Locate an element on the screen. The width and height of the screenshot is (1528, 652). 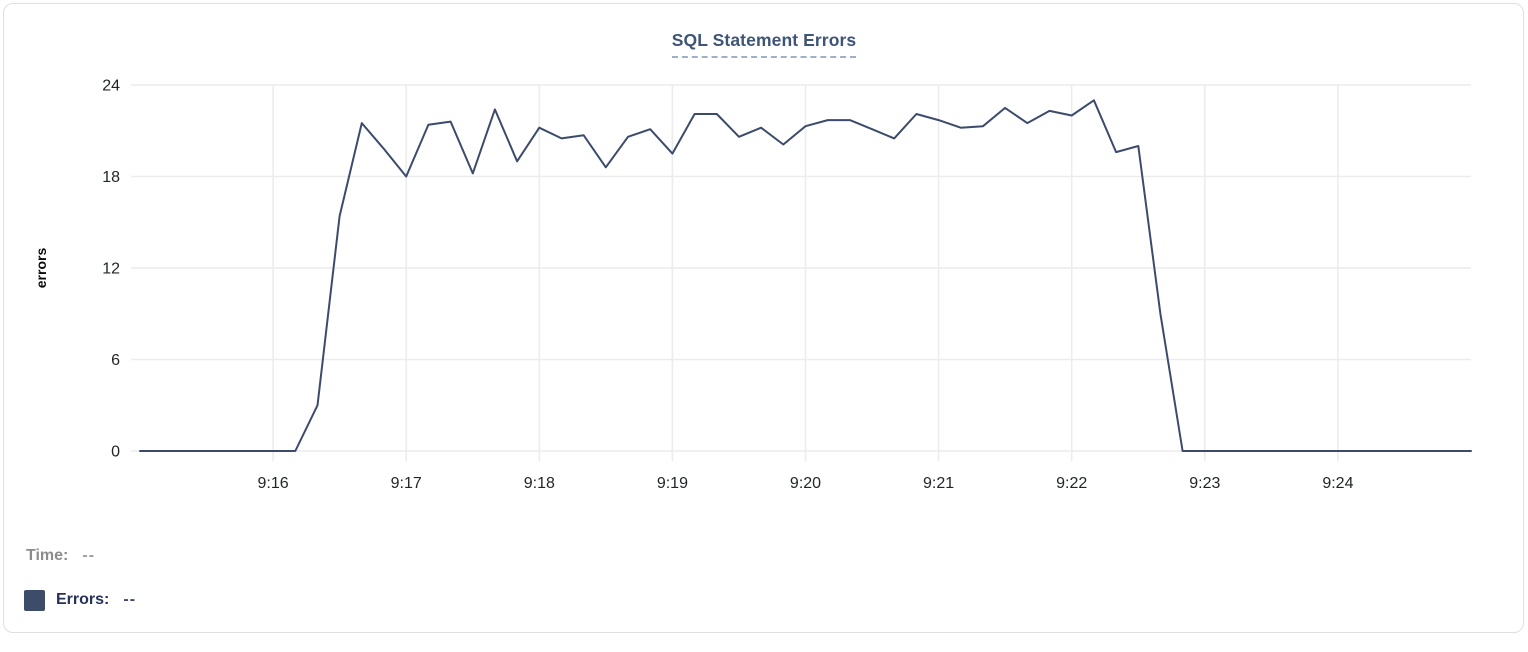
errors-series-swatch-icon is located at coordinates (34, 600).